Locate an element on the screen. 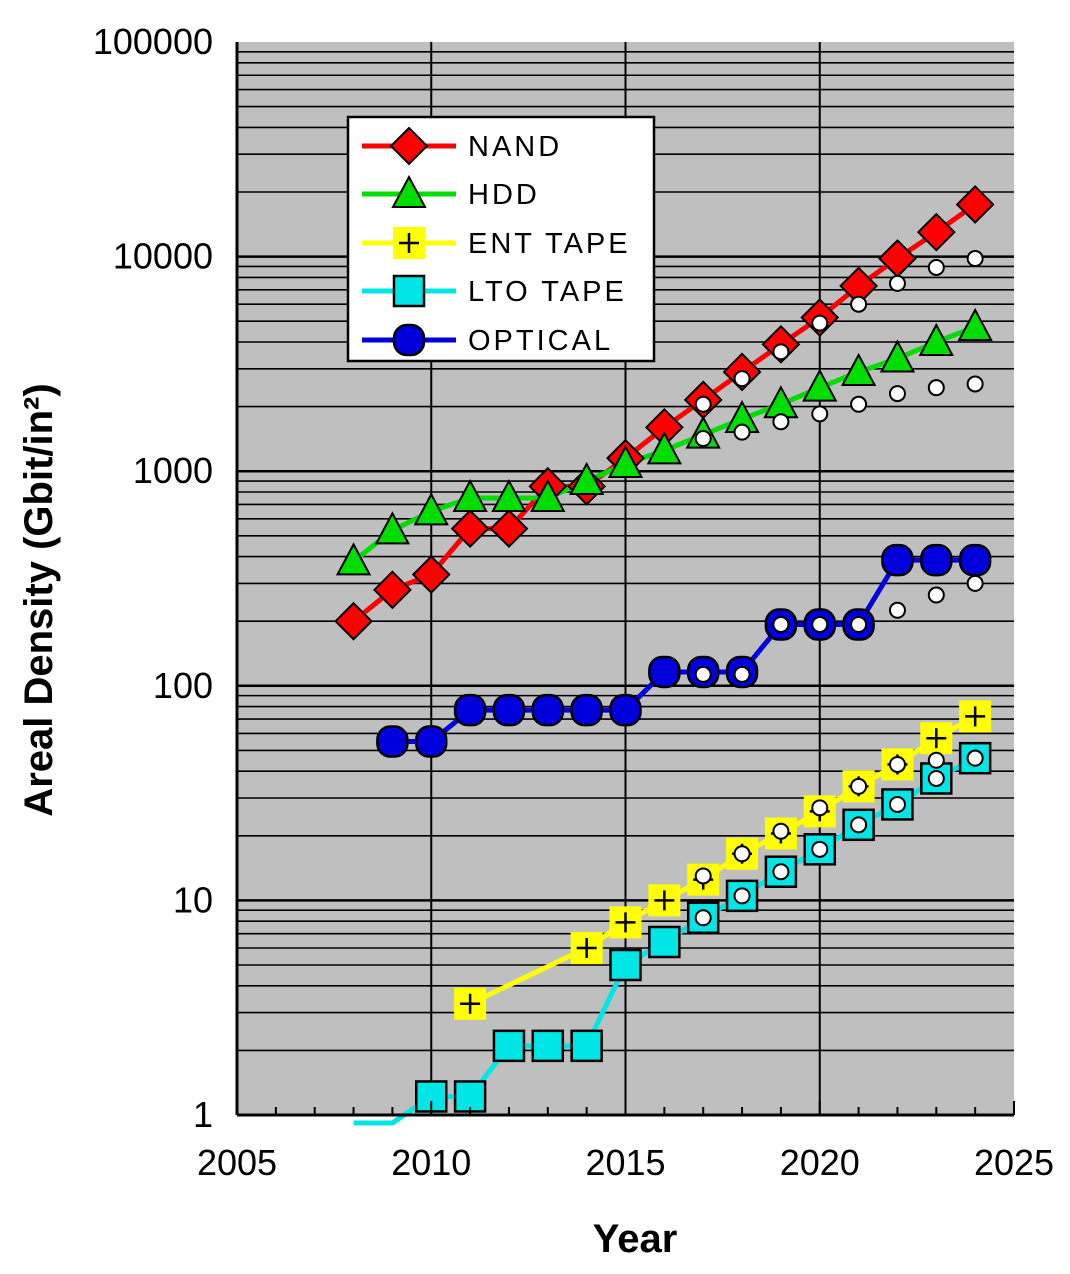  series-line-optical is located at coordinates (684, 651).